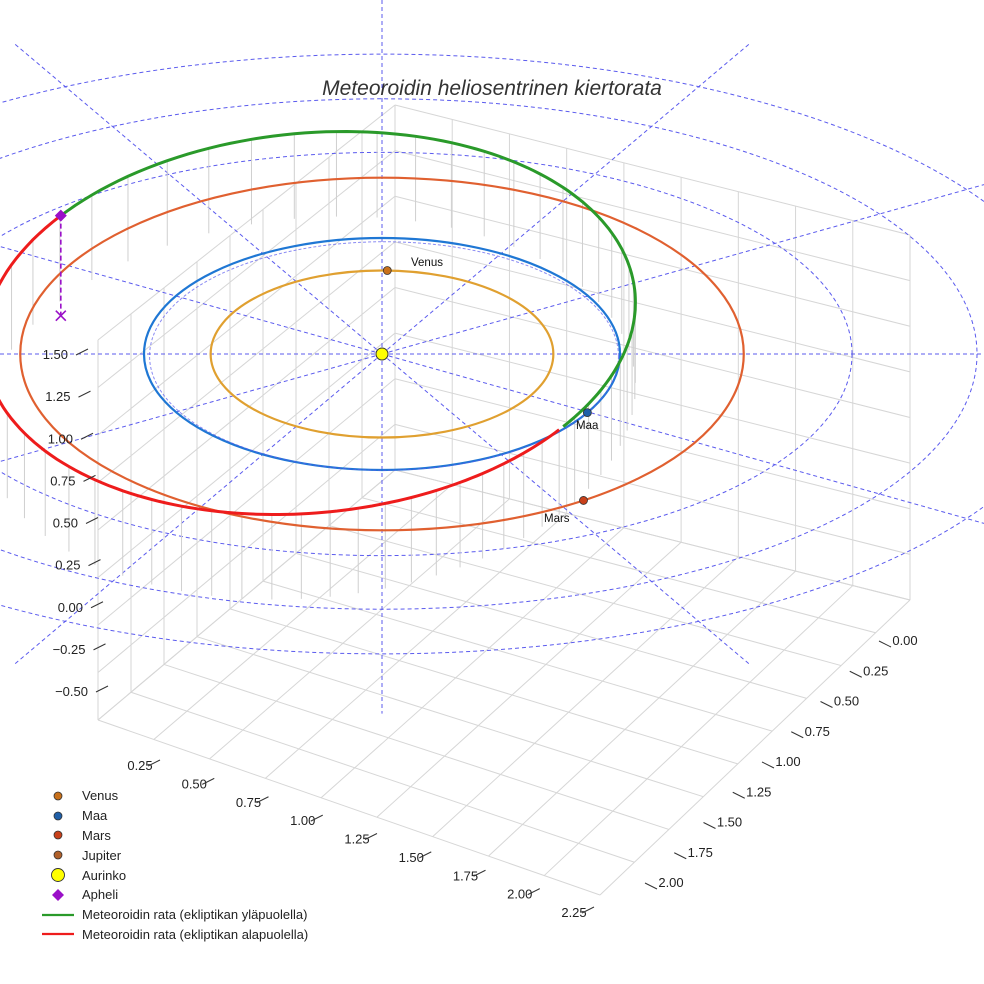 This screenshot has width=984, height=984. I want to click on legend-label: Apheli, so click(100, 895).